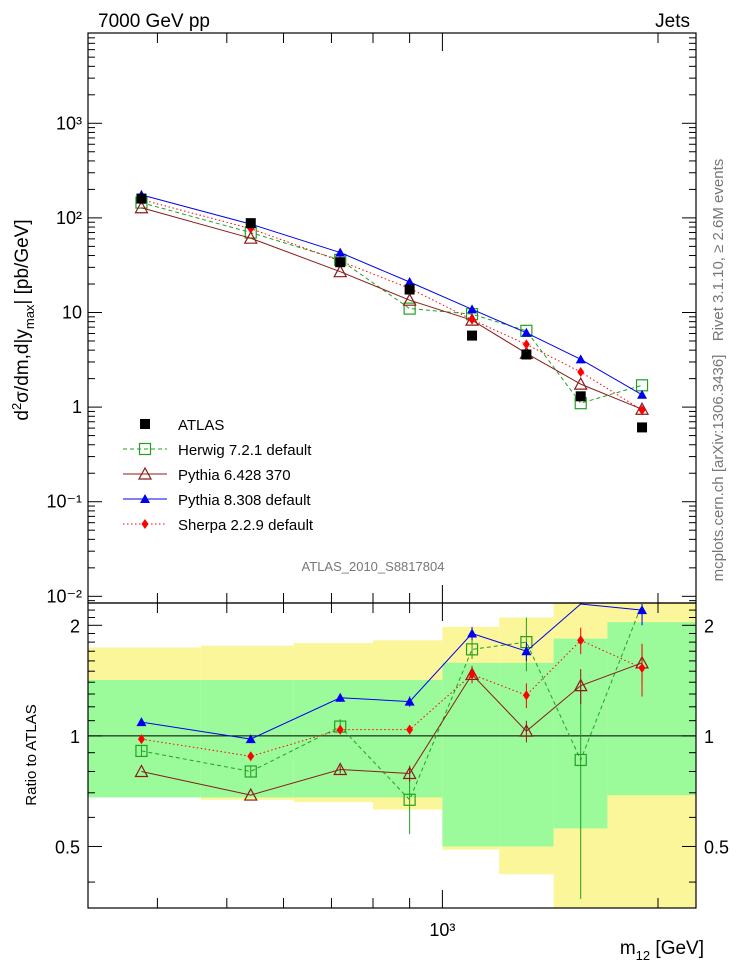 The image size is (746, 972). What do you see at coordinates (244, 500) in the screenshot?
I see `legend-label: Pythia 8.308 default` at bounding box center [244, 500].